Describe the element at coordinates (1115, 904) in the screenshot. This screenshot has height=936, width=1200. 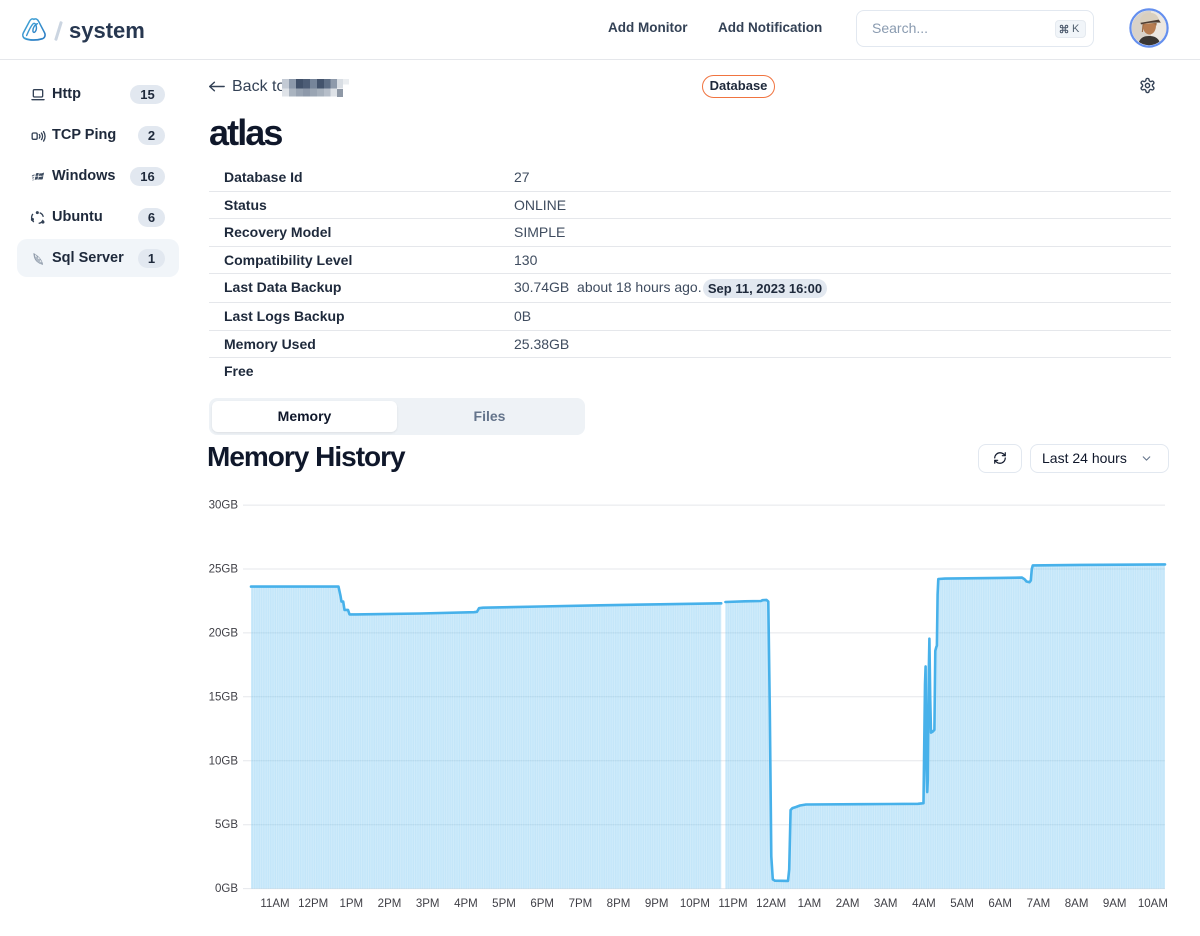
I see `svg-text: 9AM` at that location.